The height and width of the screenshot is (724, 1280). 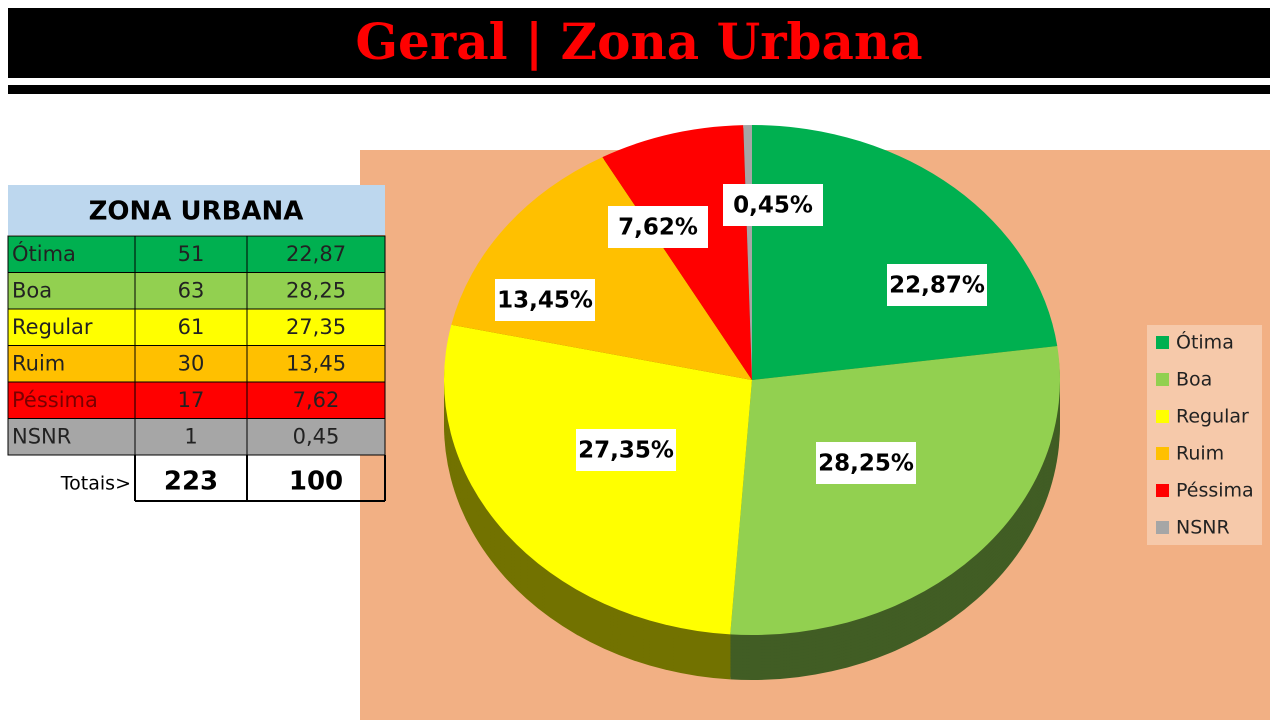 What do you see at coordinates (38, 364) in the screenshot?
I see `table-cell: Ruim` at bounding box center [38, 364].